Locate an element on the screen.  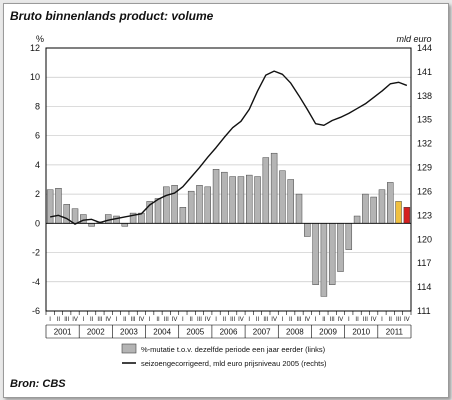
year-label: 2006 is located at coordinates (229, 332).